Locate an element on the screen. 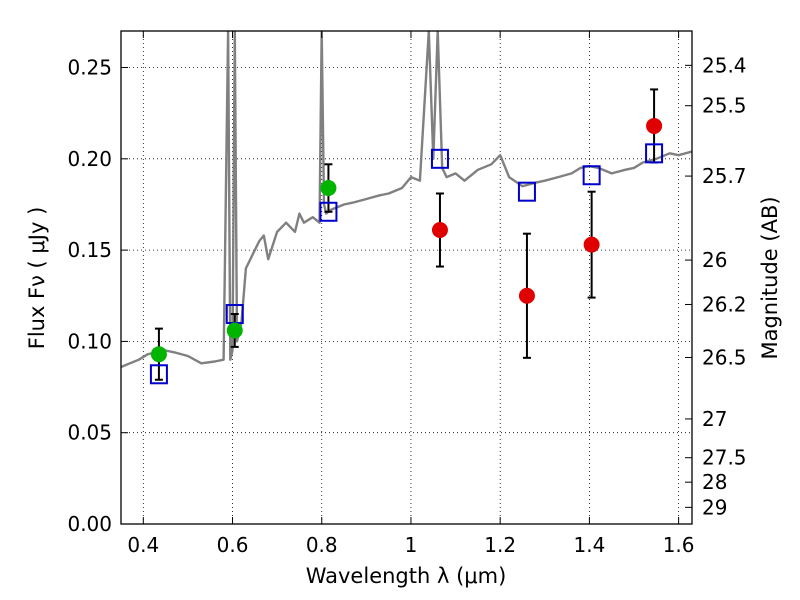  x-tick-label: 1 is located at coordinates (411, 545).